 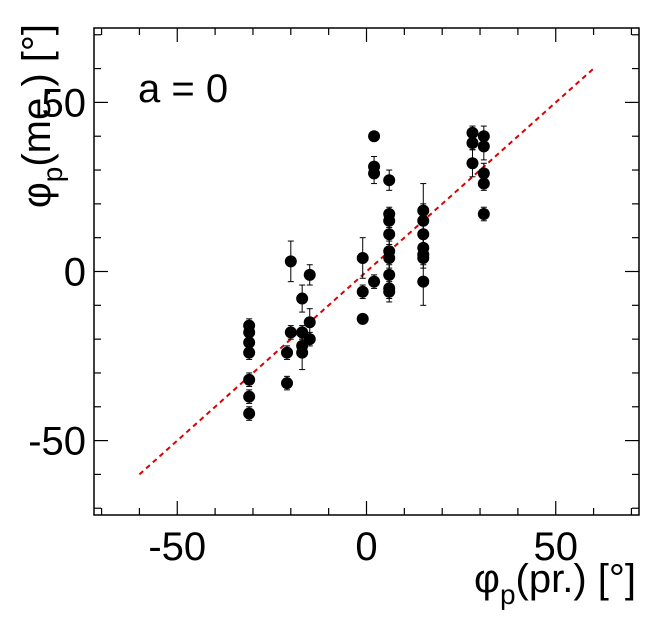 I want to click on y-axis-phi: φ, so click(x=37, y=195).